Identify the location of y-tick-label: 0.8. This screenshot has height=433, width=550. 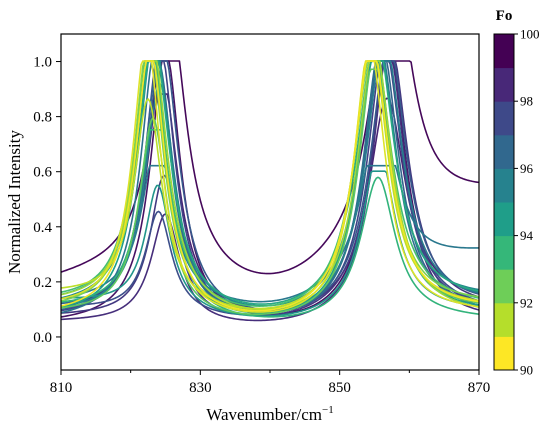
(42, 118).